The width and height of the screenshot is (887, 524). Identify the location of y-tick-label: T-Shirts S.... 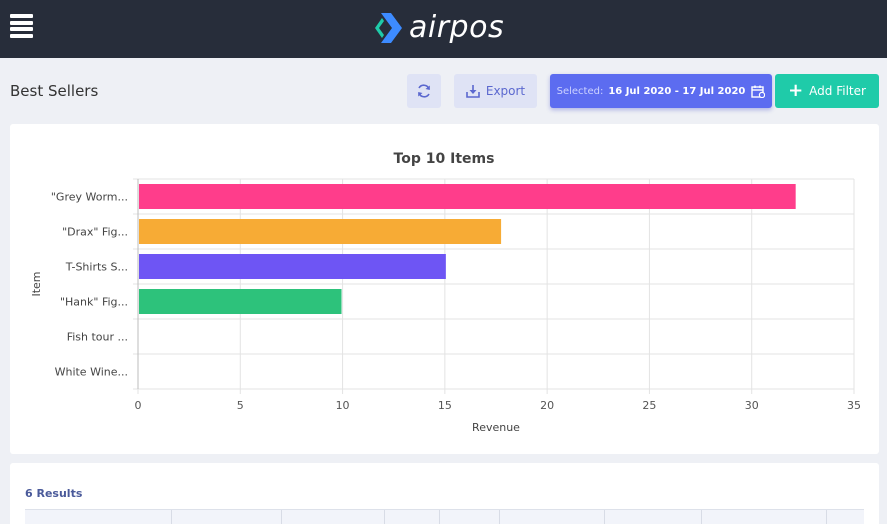
(96, 267).